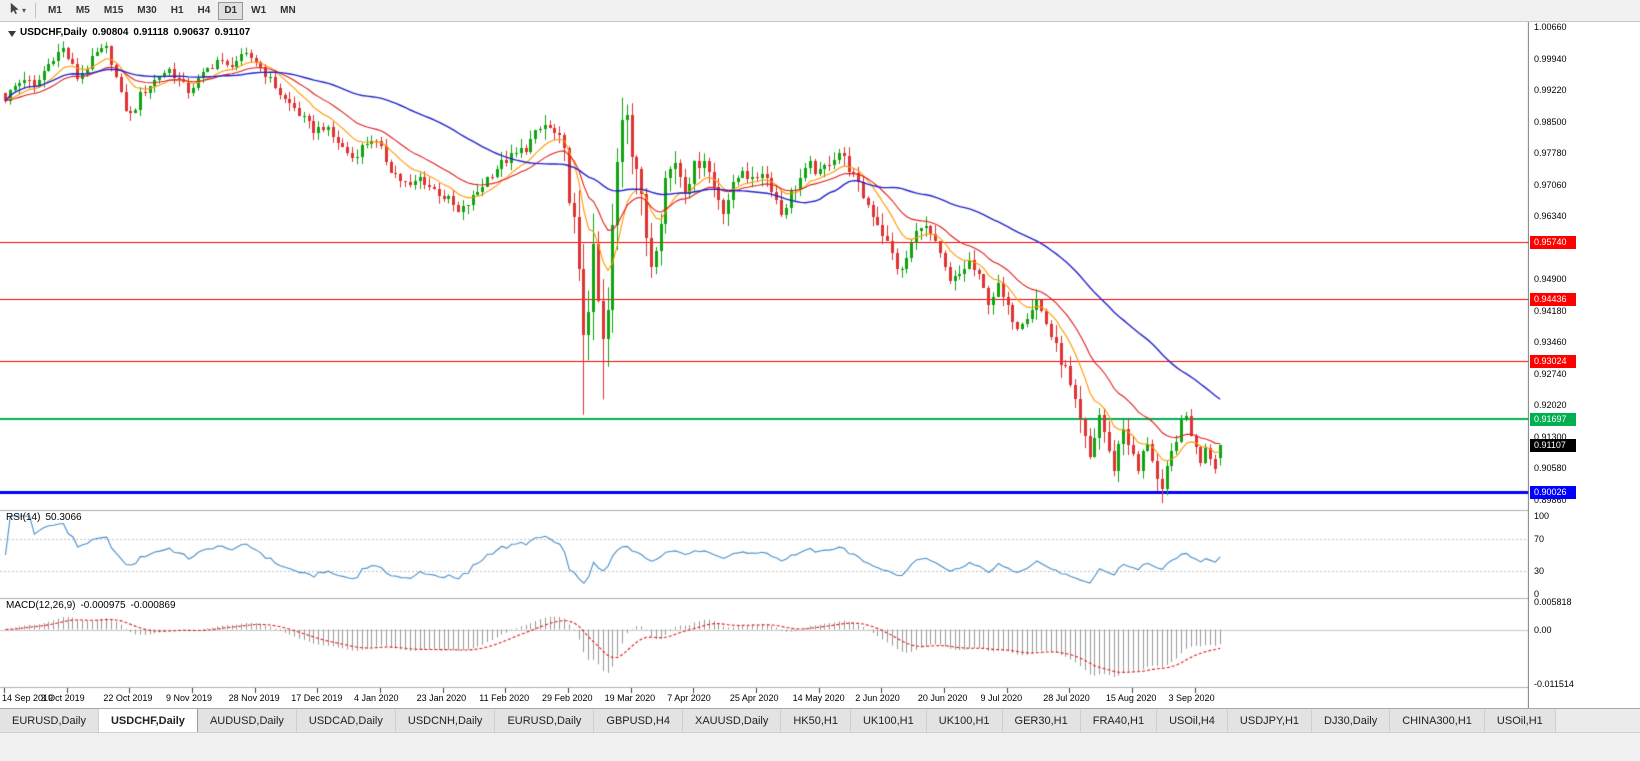 The width and height of the screenshot is (1640, 761). Describe the element at coordinates (232, 32) in the screenshot. I see `ohlc-close: 0.91107` at that location.